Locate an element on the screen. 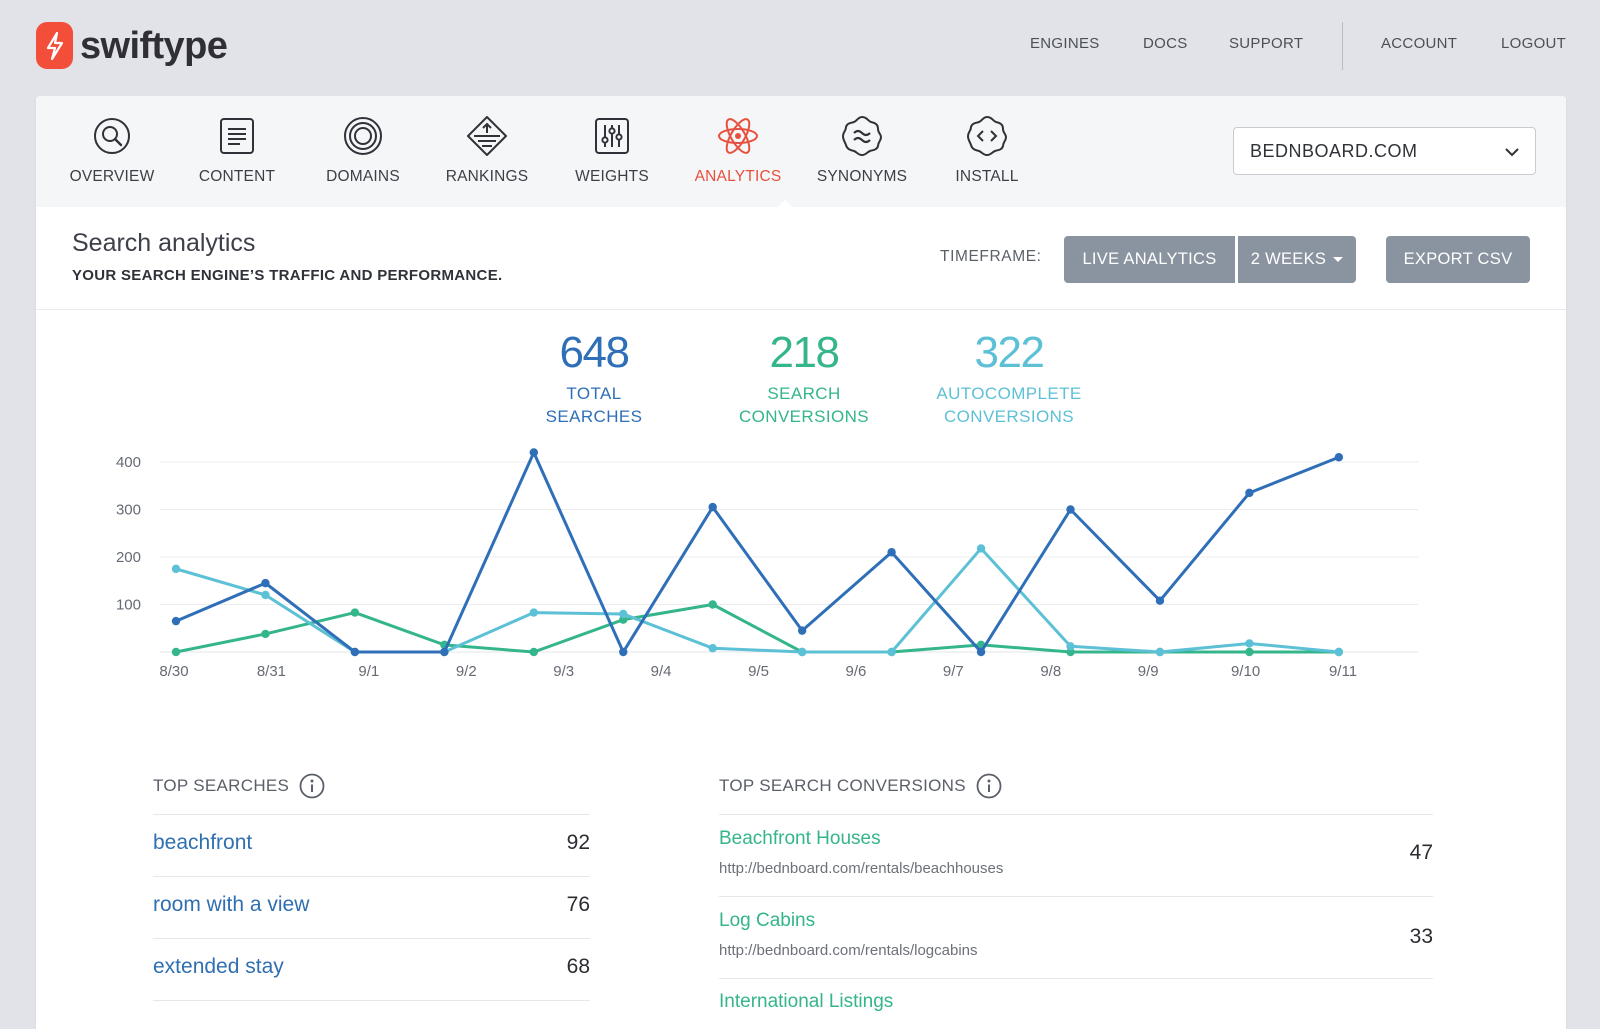 The height and width of the screenshot is (1029, 1600). export-csv-button-label: EXPORT CSV is located at coordinates (1458, 259).